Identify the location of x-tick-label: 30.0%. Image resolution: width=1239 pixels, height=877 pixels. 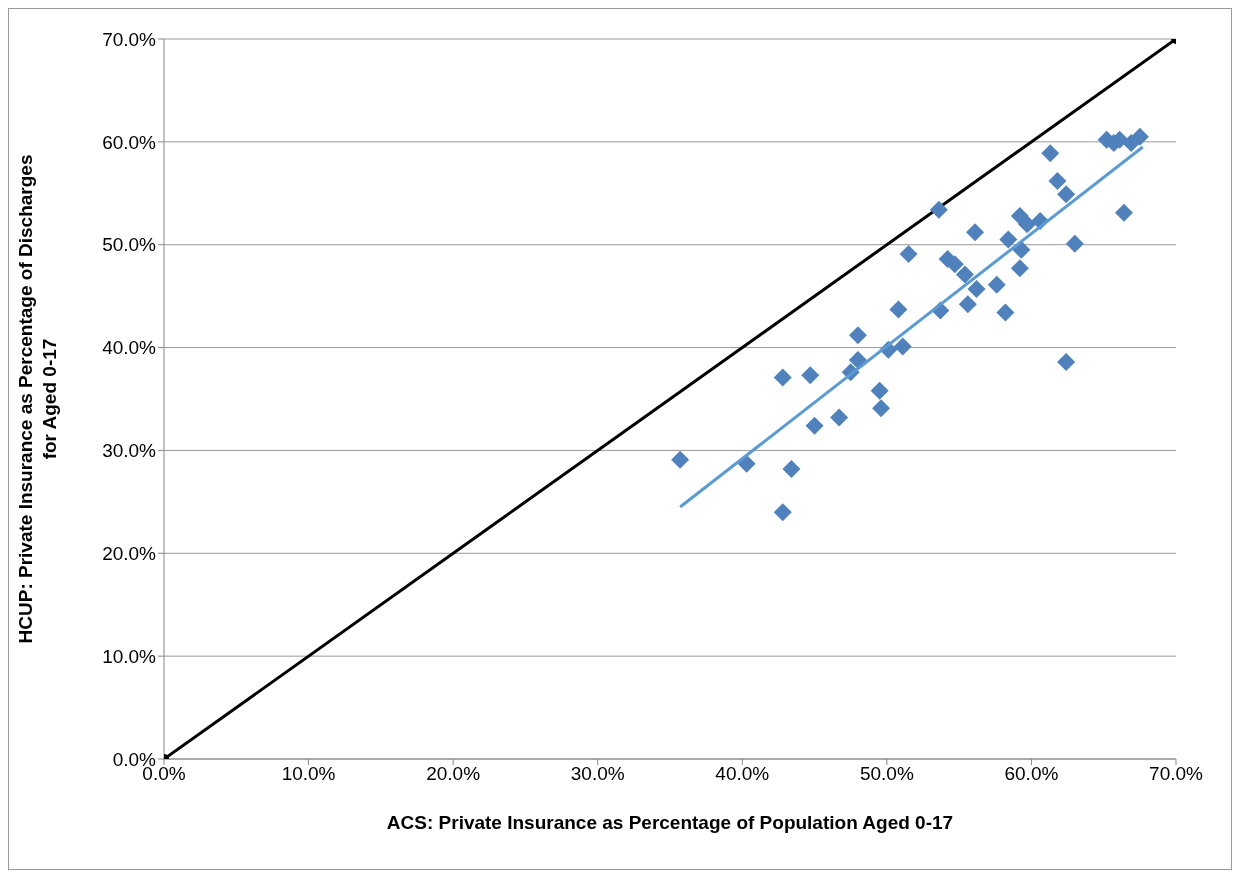
(597, 774).